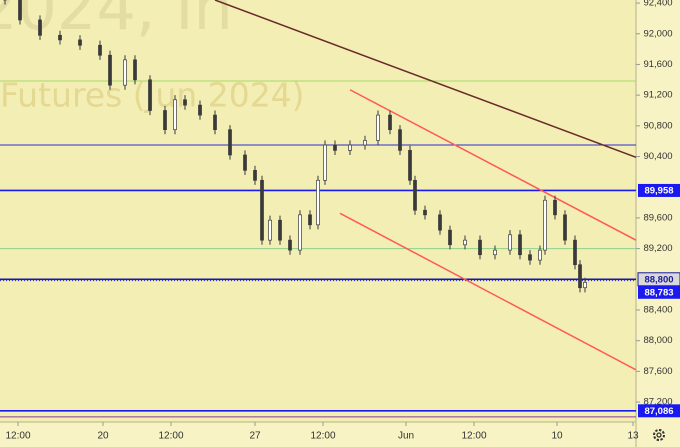  I want to click on watermark-subtitle: Futures (Jun 2024), so click(152, 95).